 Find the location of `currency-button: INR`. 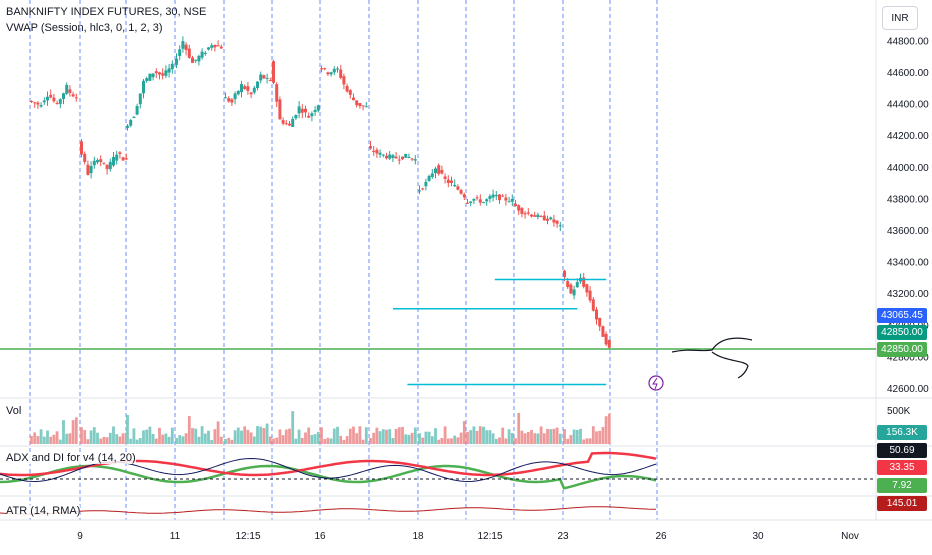

currency-button: INR is located at coordinates (900, 18).